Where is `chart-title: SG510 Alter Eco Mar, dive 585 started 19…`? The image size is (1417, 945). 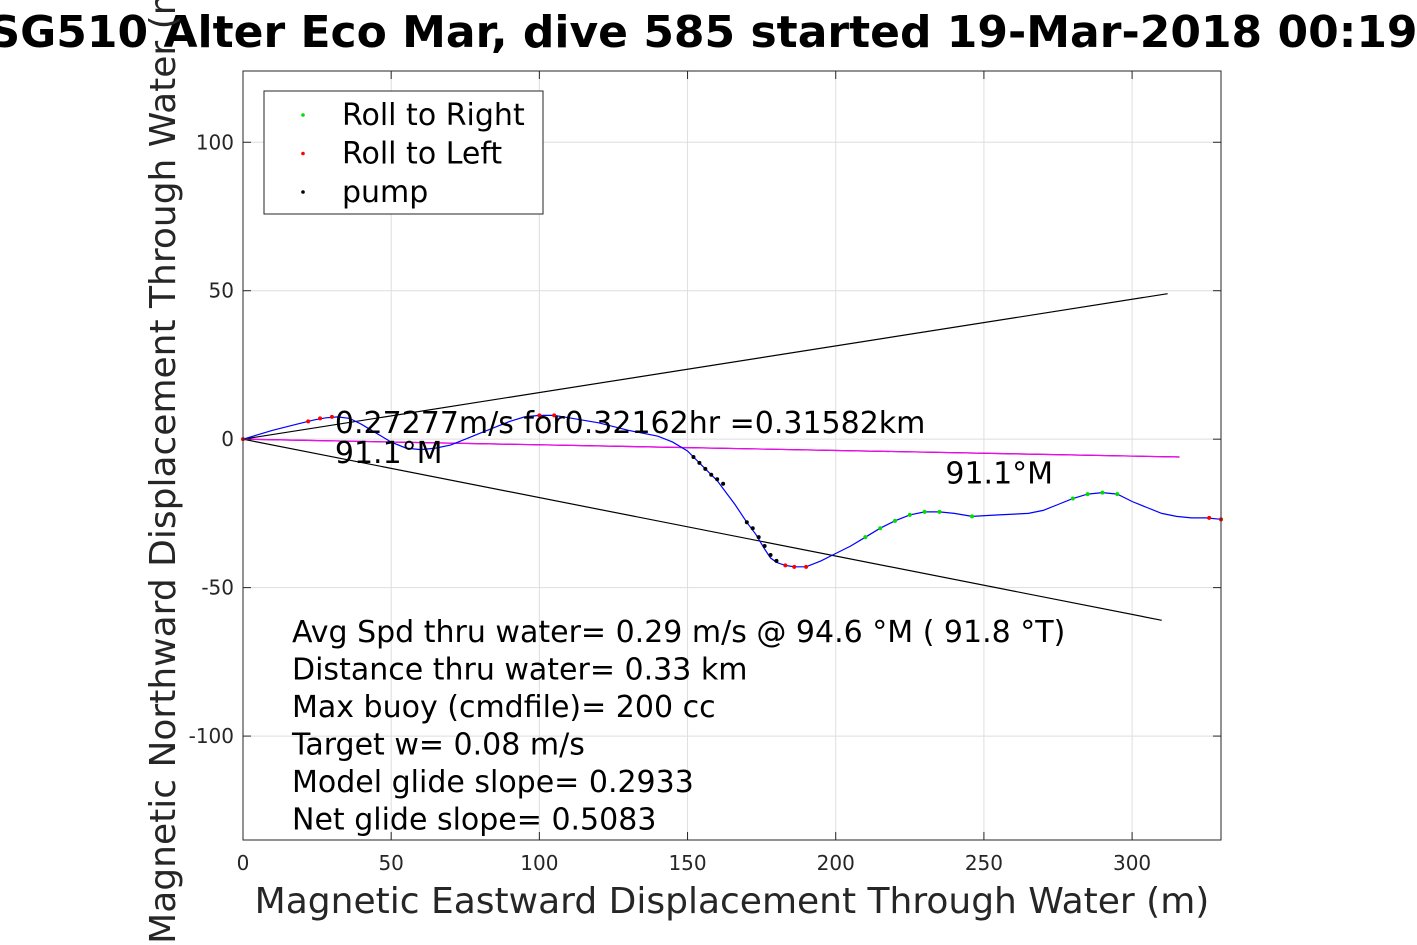
chart-title: SG510 Alter Eco Mar, dive 585 started 19… is located at coordinates (708, 32).